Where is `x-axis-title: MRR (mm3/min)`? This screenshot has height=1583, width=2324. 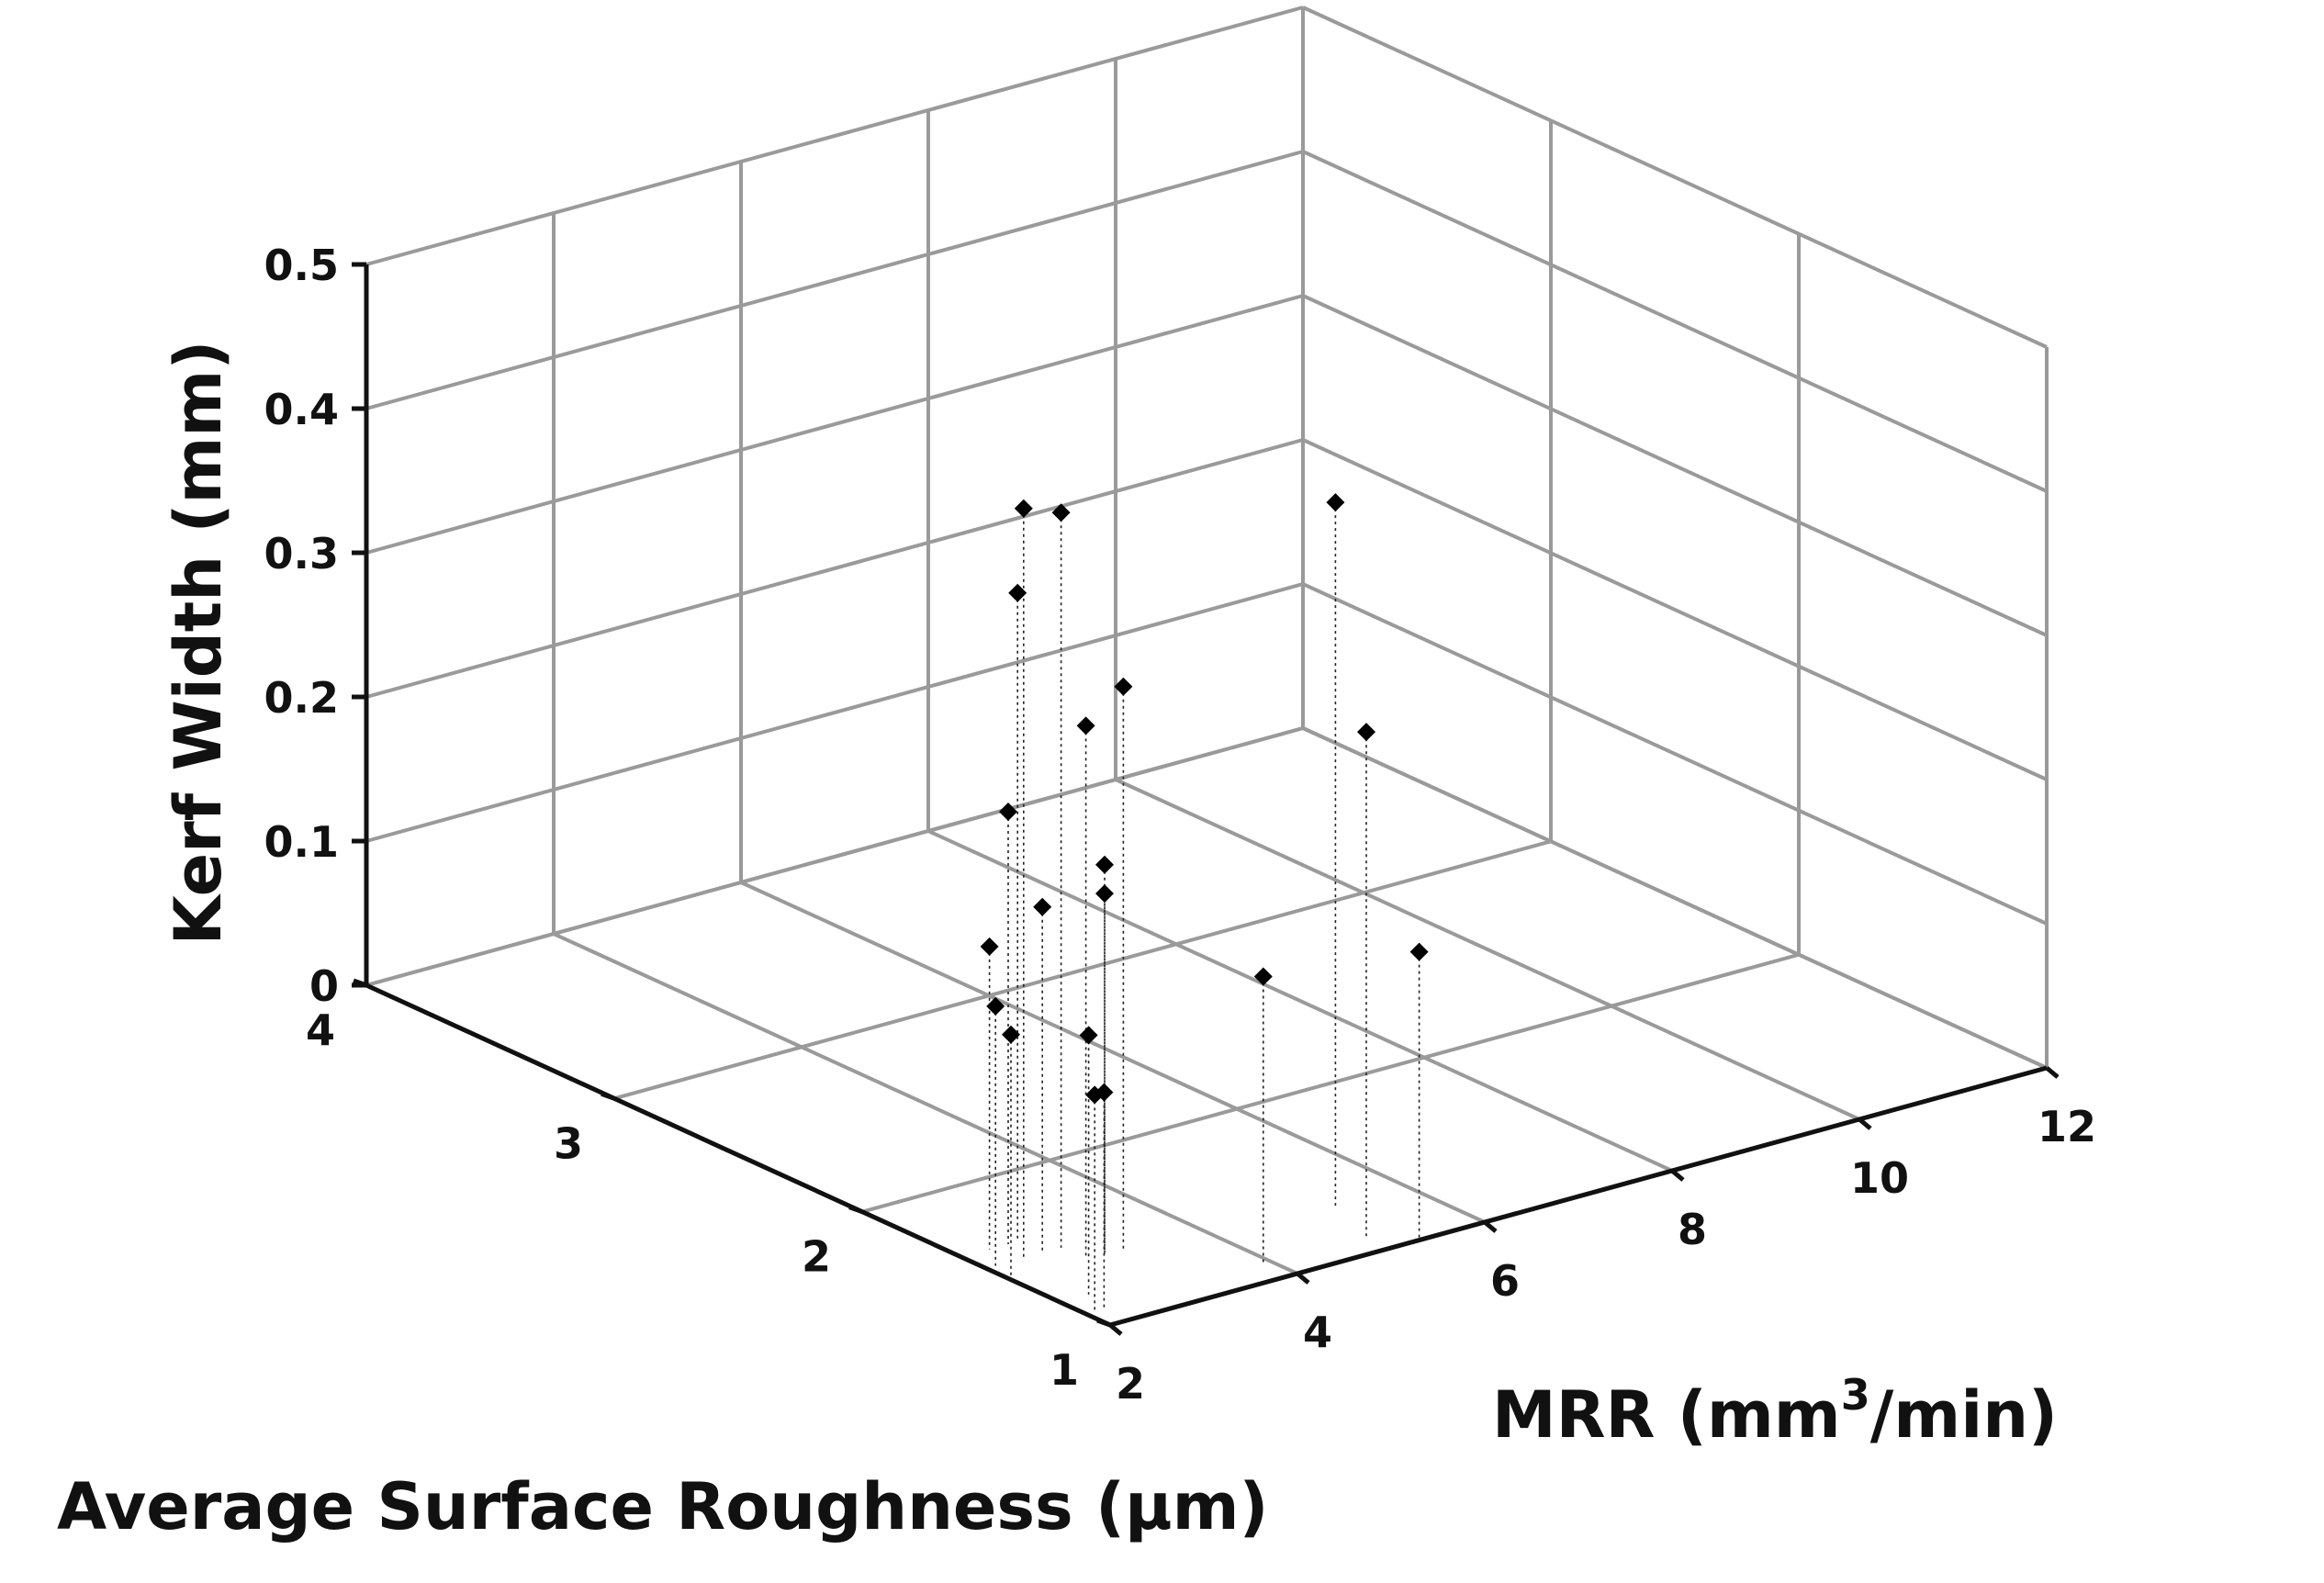 x-axis-title: MRR (mm3/min) is located at coordinates (1775, 1411).